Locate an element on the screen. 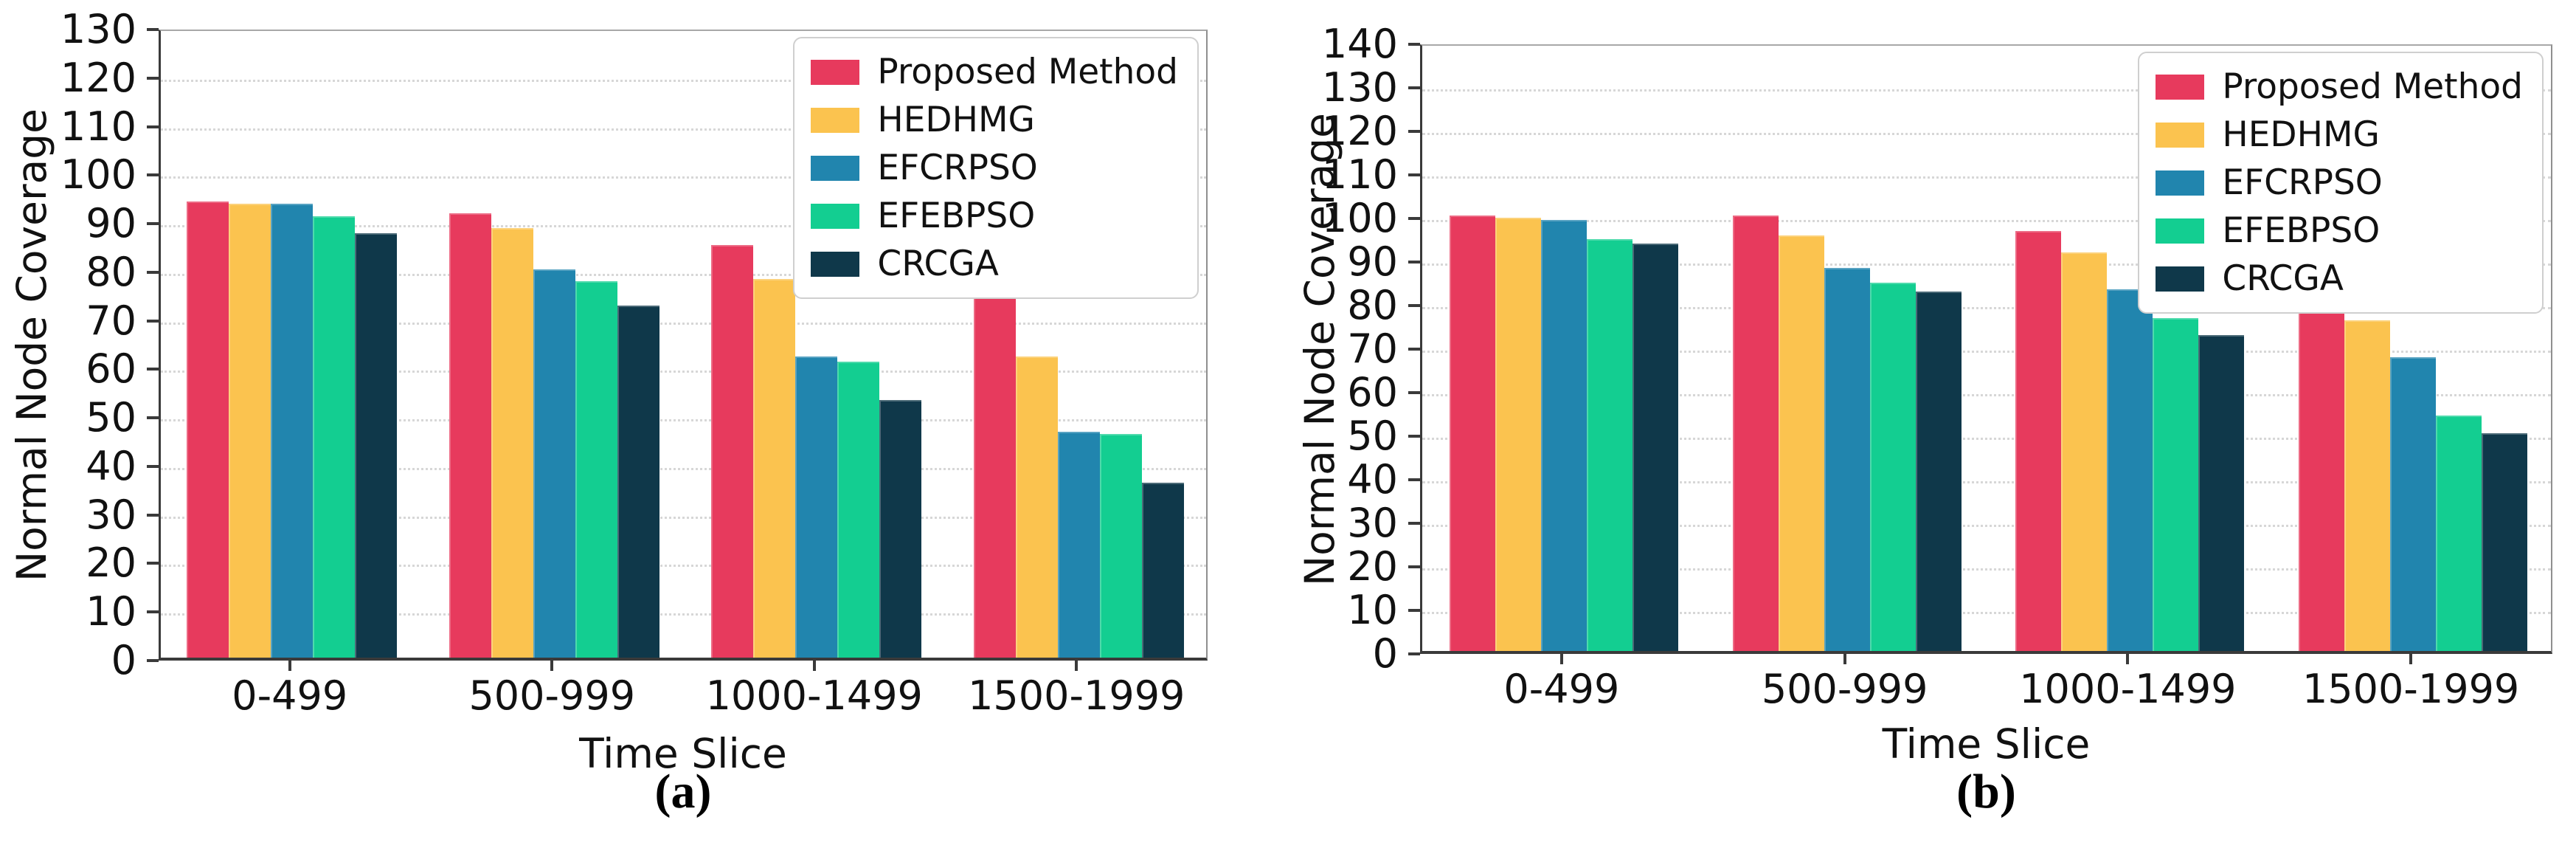 The image size is (2576, 851). legend: Proposed Method HEDHMG EFCRPSO EFEBPSO CRCGA is located at coordinates (2341, 183).